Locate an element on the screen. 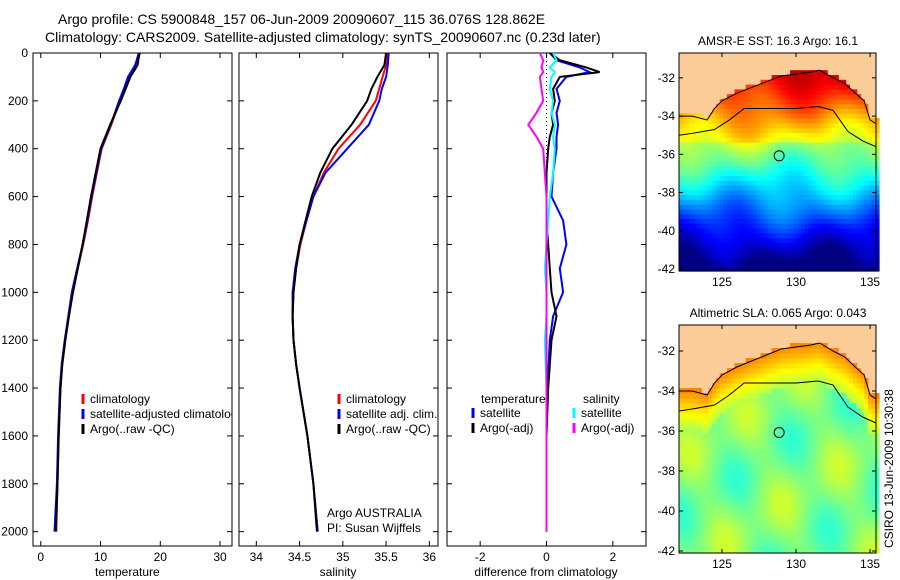 This screenshot has height=580, width=900. depth-tick-label: 1800 is located at coordinates (14, 484).